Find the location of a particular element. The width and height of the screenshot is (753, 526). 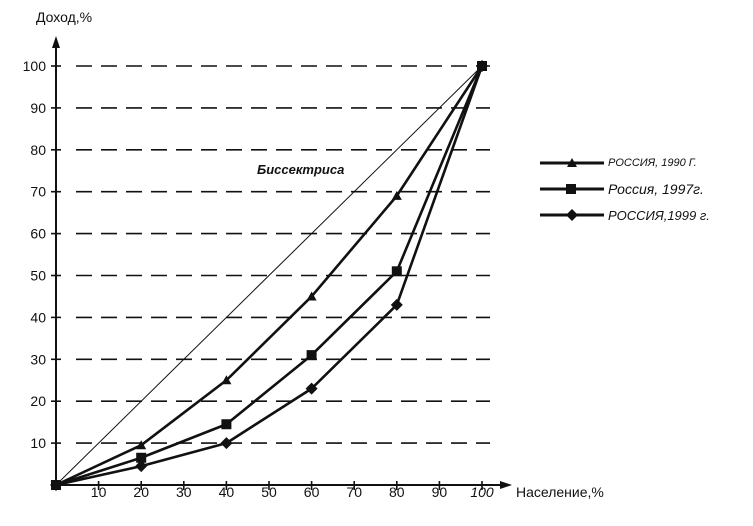

x-tick-label-0: 10 is located at coordinates (99, 492).